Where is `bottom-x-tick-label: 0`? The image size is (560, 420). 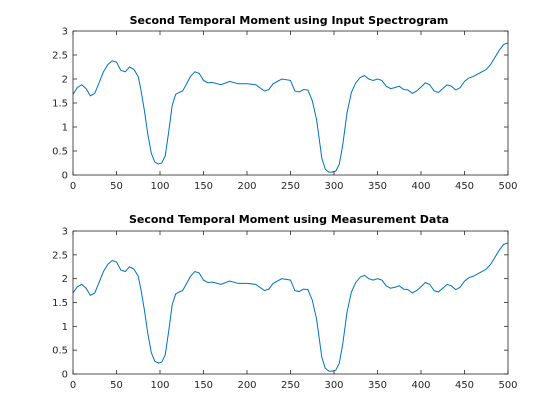 bottom-x-tick-label: 0 is located at coordinates (73, 385).